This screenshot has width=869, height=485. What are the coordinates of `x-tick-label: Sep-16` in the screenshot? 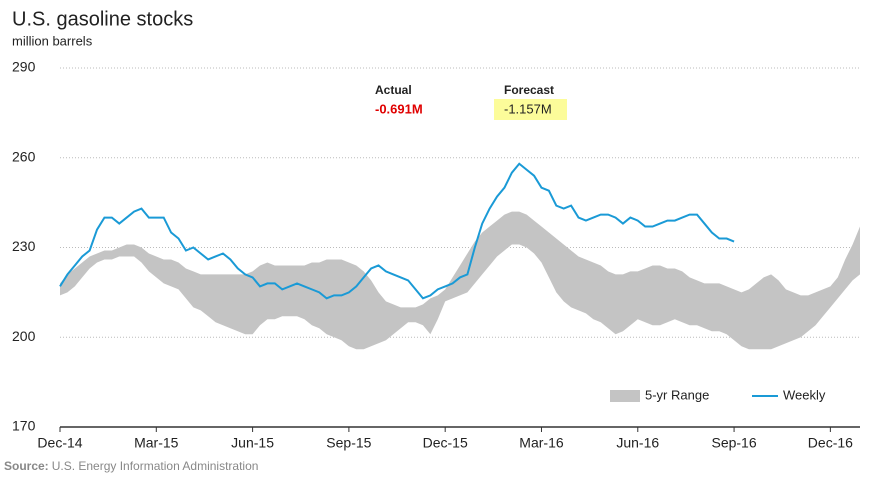 It's located at (733, 443).